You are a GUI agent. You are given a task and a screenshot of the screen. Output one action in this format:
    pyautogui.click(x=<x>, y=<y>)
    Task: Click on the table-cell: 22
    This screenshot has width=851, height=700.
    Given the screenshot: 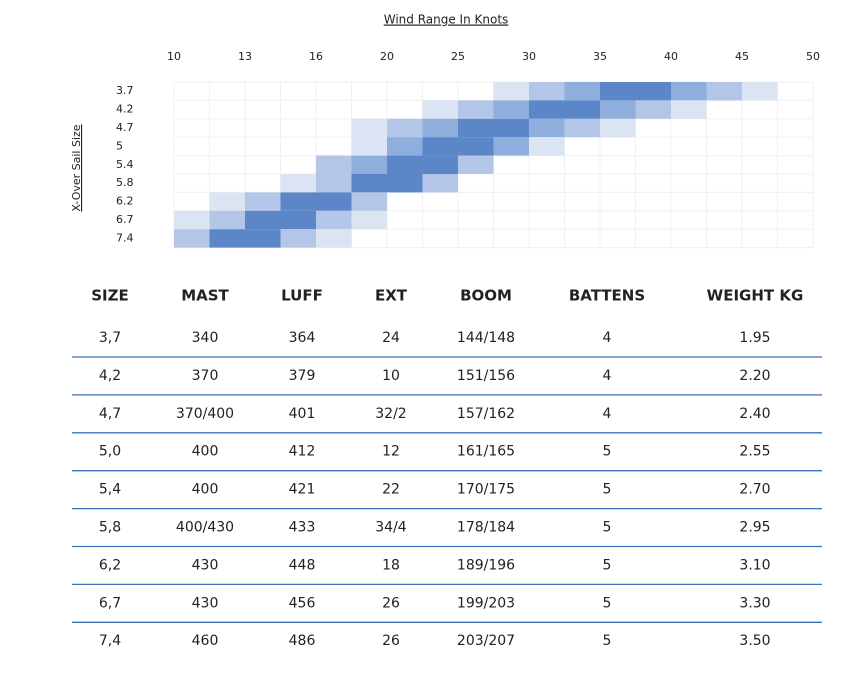 What is the action you would take?
    pyautogui.click(x=391, y=490)
    